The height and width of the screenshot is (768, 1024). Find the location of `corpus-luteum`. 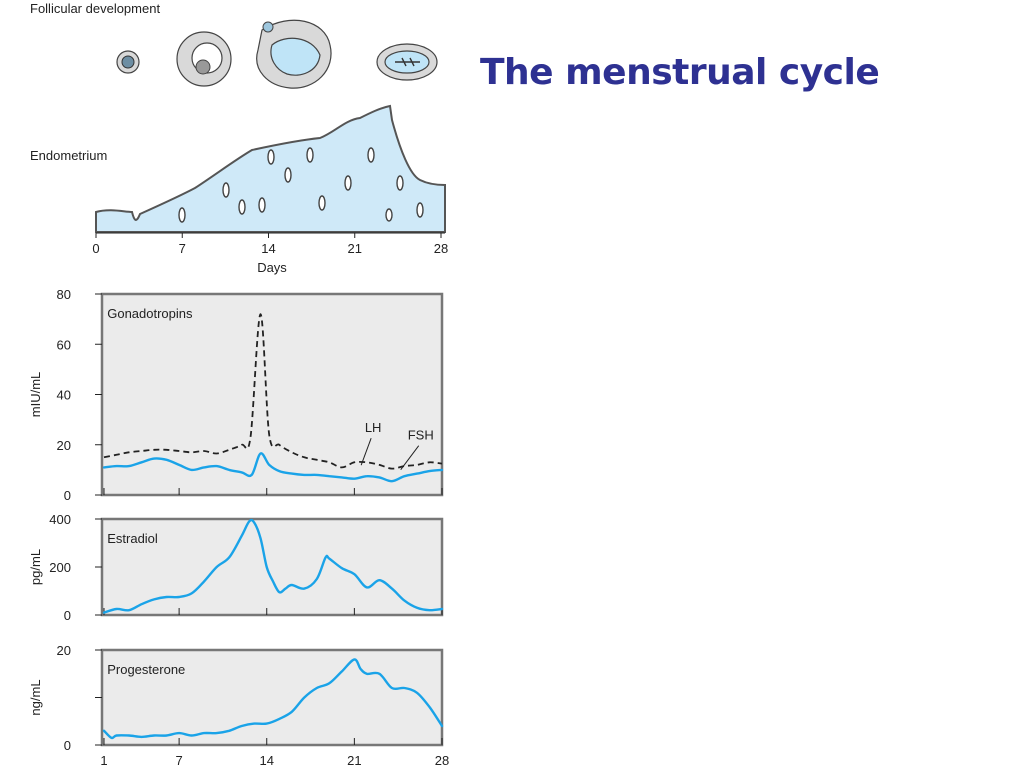

corpus-luteum is located at coordinates (407, 62).